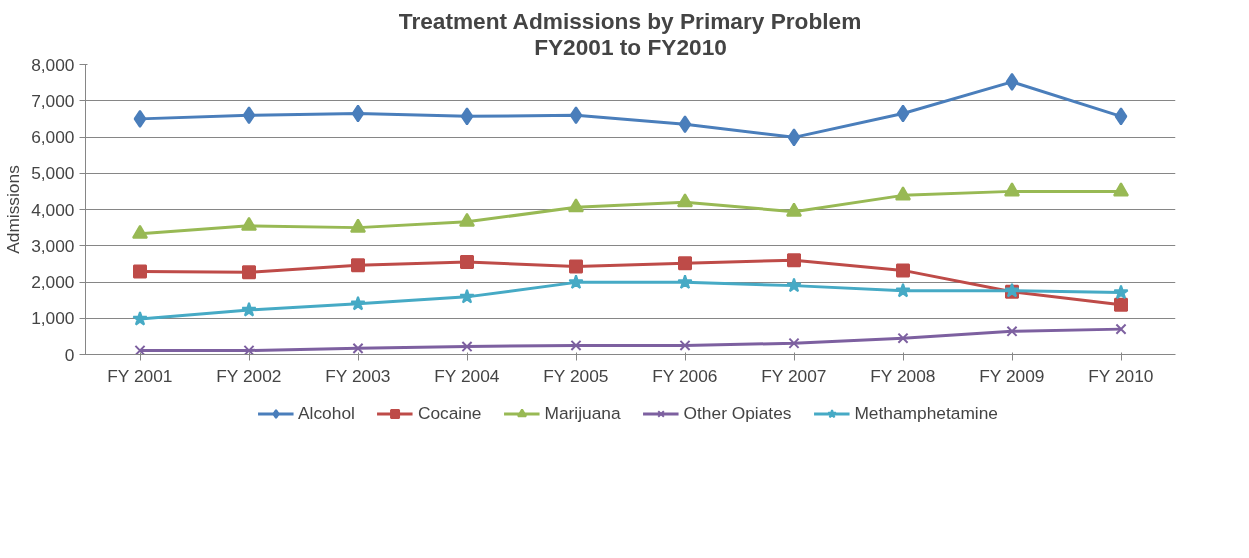 The image size is (1249, 558). What do you see at coordinates (53, 100) in the screenshot?
I see `y-tick-label: 7,000` at bounding box center [53, 100].